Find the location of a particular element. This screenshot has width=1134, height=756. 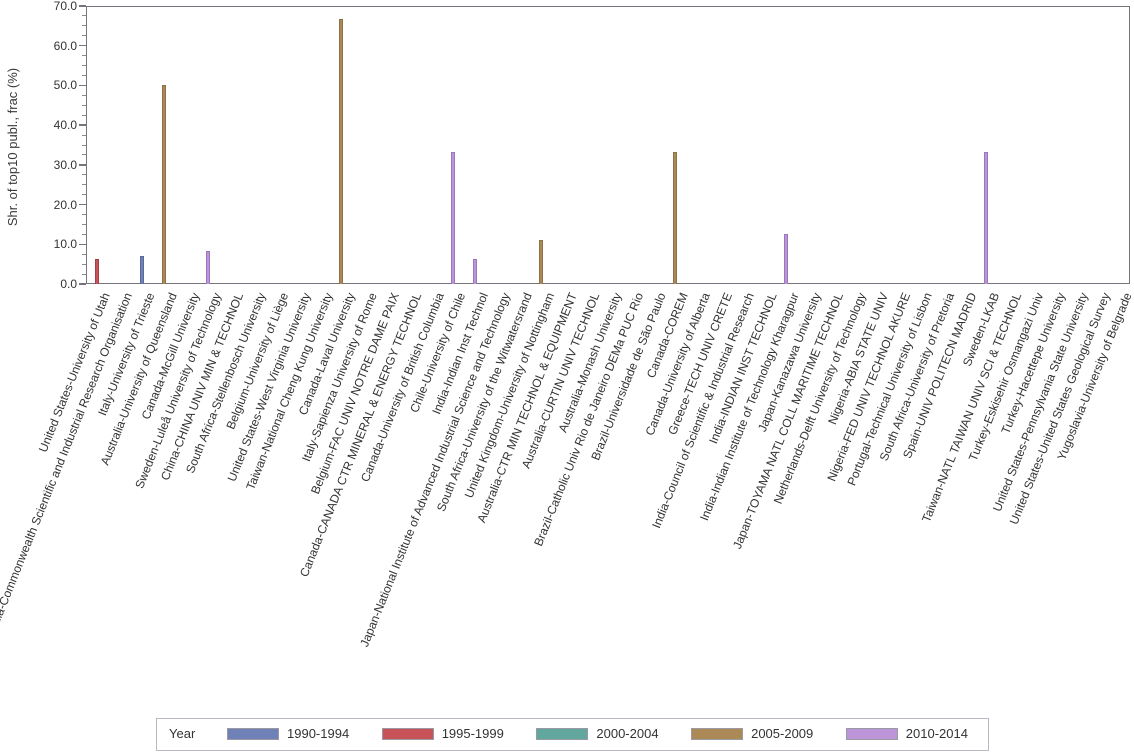

legend-title: Year is located at coordinates (182, 733).